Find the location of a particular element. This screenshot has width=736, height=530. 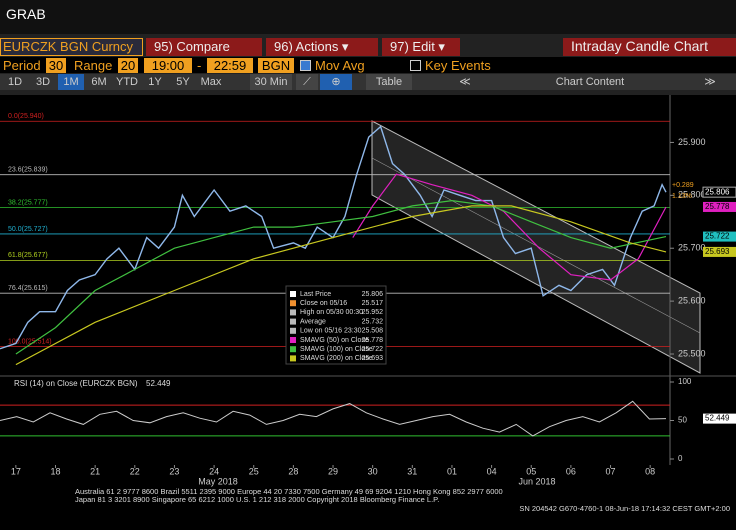

period-field: 30 is located at coordinates (56, 65).